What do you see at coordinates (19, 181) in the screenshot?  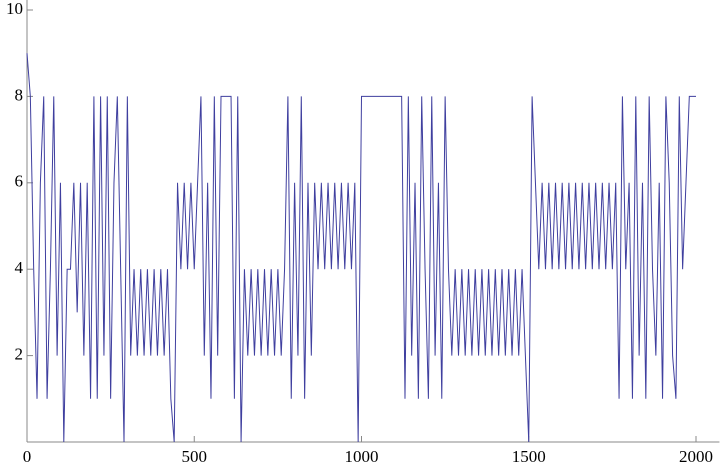 I see `y-tick-label: 6` at bounding box center [19, 181].